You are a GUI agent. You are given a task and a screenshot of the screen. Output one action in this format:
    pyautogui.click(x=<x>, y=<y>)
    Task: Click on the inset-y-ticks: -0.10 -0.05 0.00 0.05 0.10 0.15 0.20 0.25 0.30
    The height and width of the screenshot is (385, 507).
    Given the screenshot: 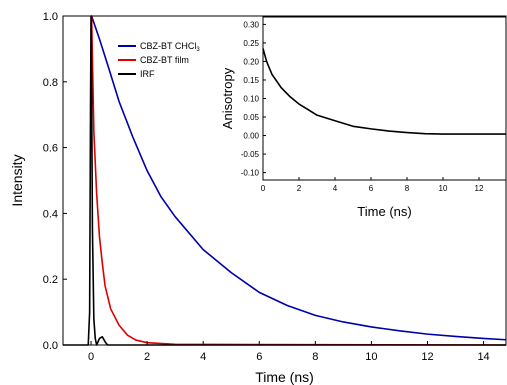 What is the action you would take?
    pyautogui.click(x=253, y=99)
    